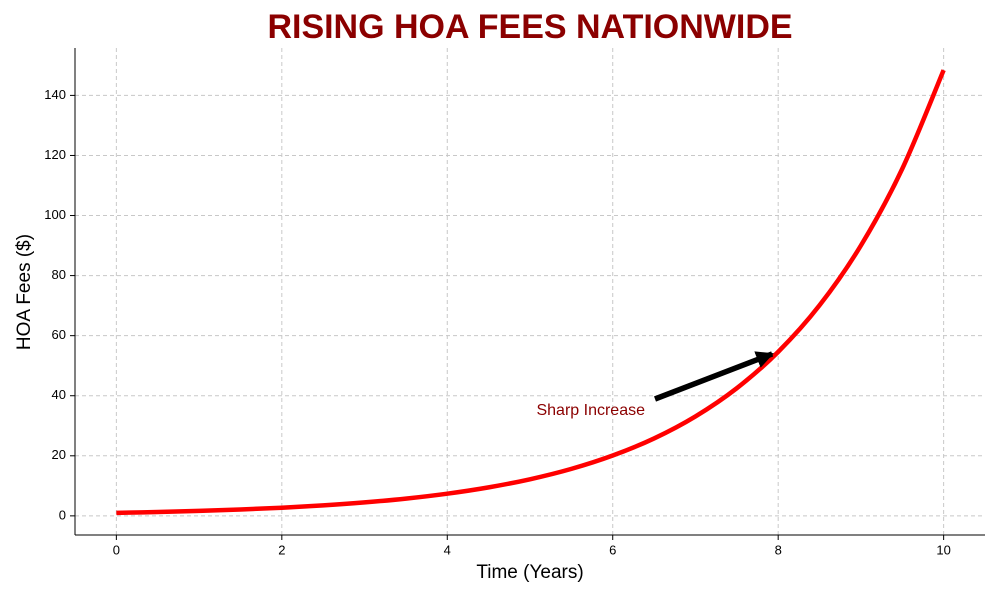 The width and height of the screenshot is (1000, 605). What do you see at coordinates (943, 549) in the screenshot?
I see `x-tick-label: 10` at bounding box center [943, 549].